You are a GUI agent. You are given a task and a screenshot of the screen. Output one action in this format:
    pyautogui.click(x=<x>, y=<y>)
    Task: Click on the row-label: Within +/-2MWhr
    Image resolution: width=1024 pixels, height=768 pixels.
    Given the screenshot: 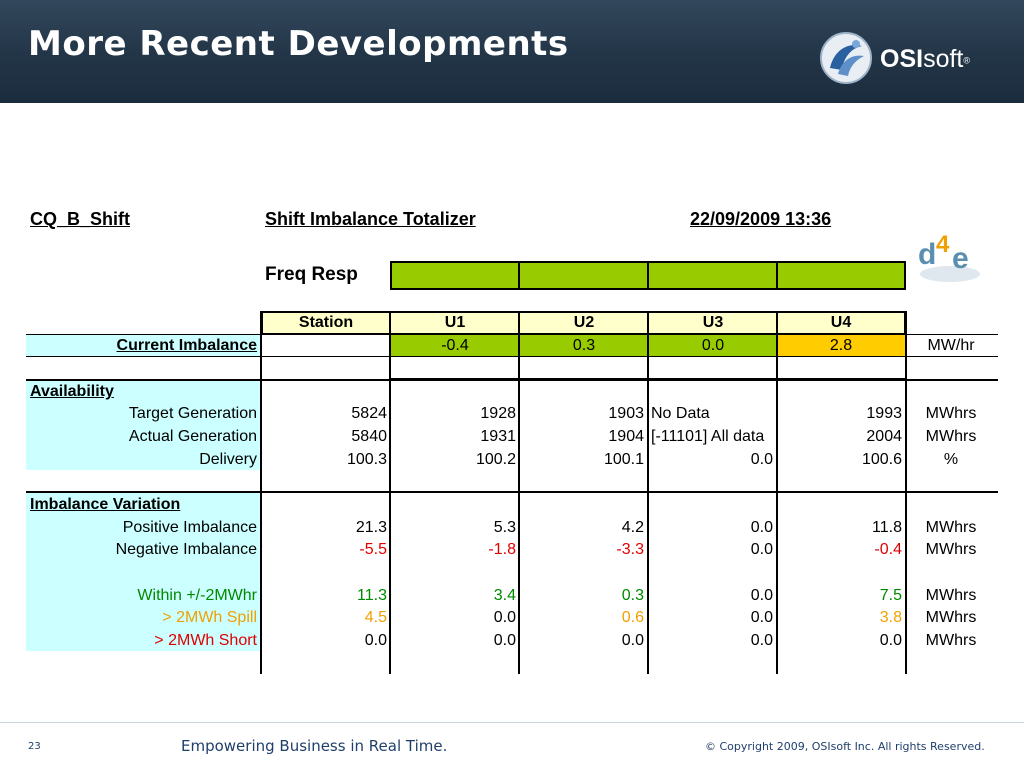 What is the action you would take?
    pyautogui.click(x=197, y=595)
    